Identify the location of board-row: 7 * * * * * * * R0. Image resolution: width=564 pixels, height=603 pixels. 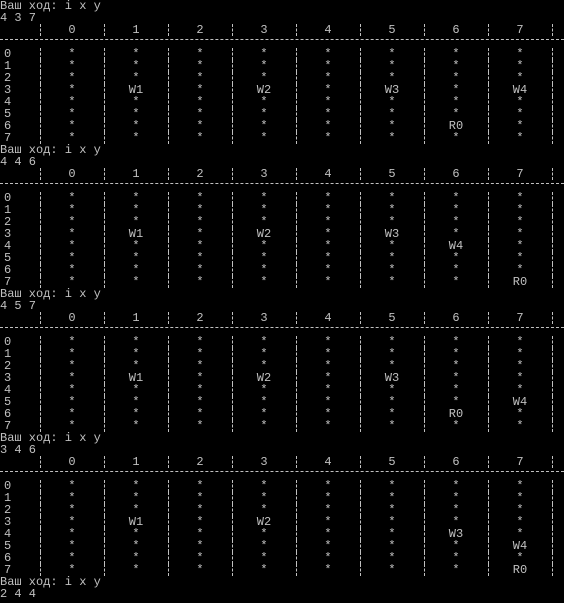
(282, 282).